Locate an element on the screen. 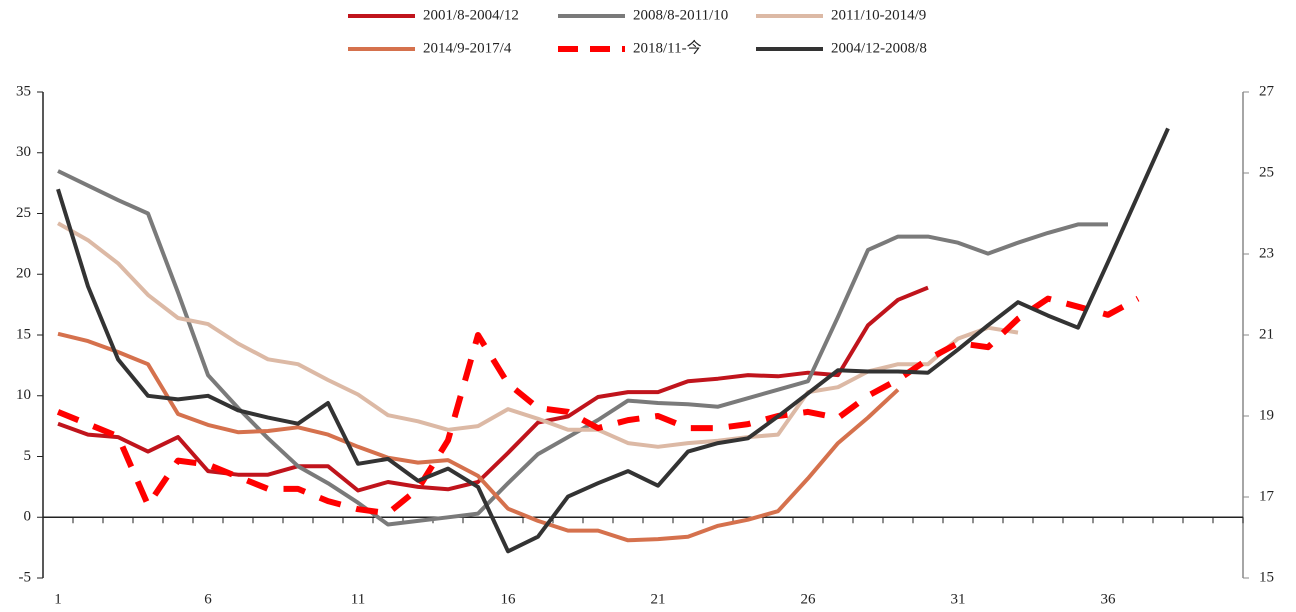 This screenshot has width=1296, height=612. y2-tick-label: 15 is located at coordinates (1266, 577).